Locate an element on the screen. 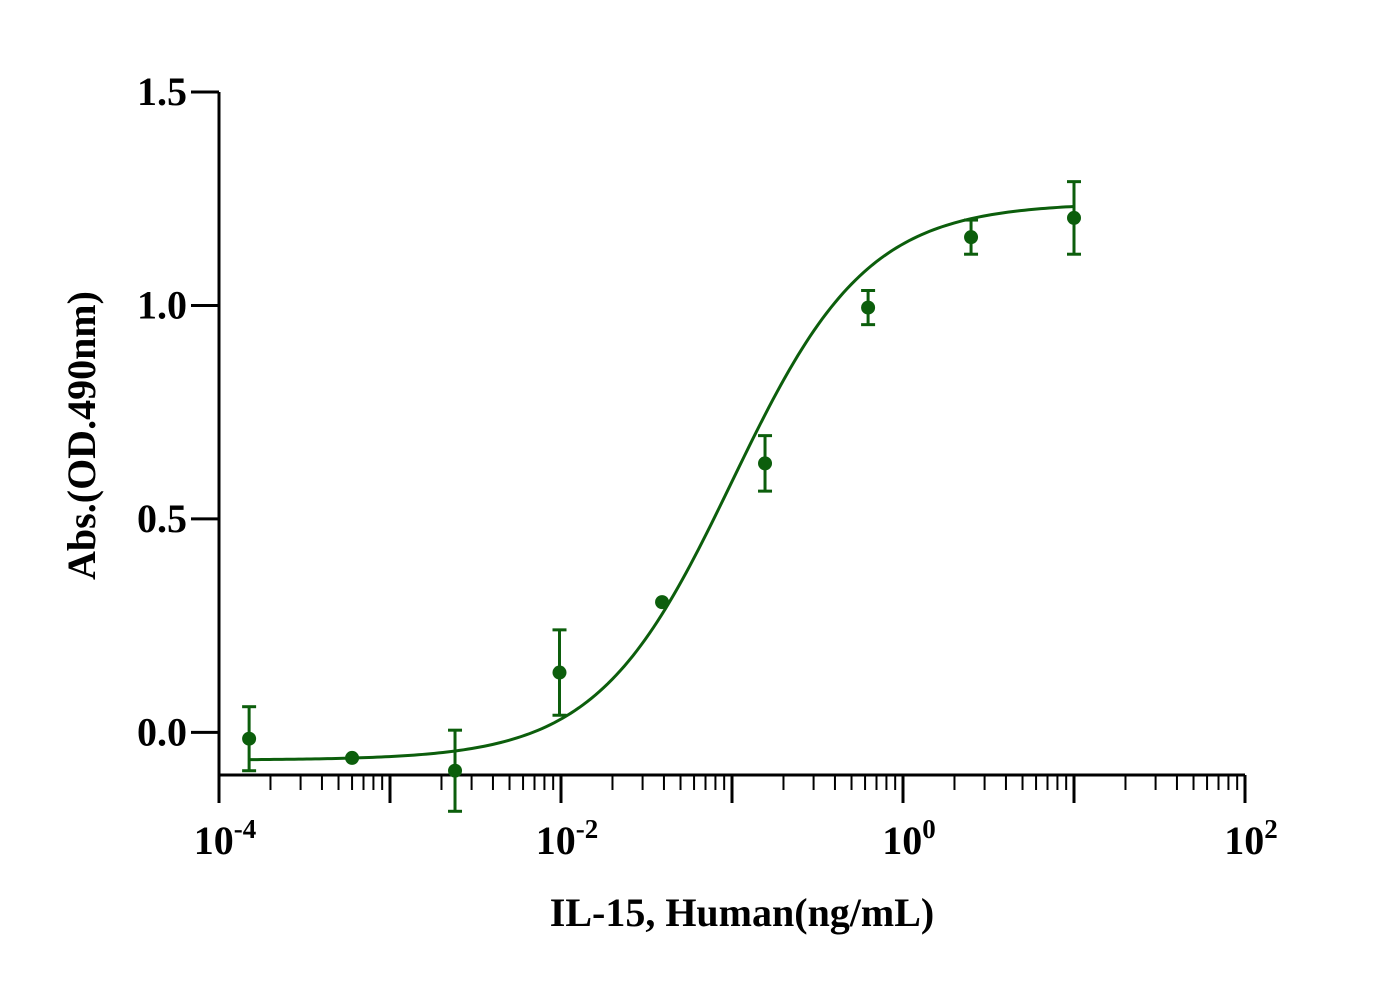 Image resolution: width=1388 pixels, height=985 pixels. x-tick-label: 10⁰ is located at coordinates (909, 838).